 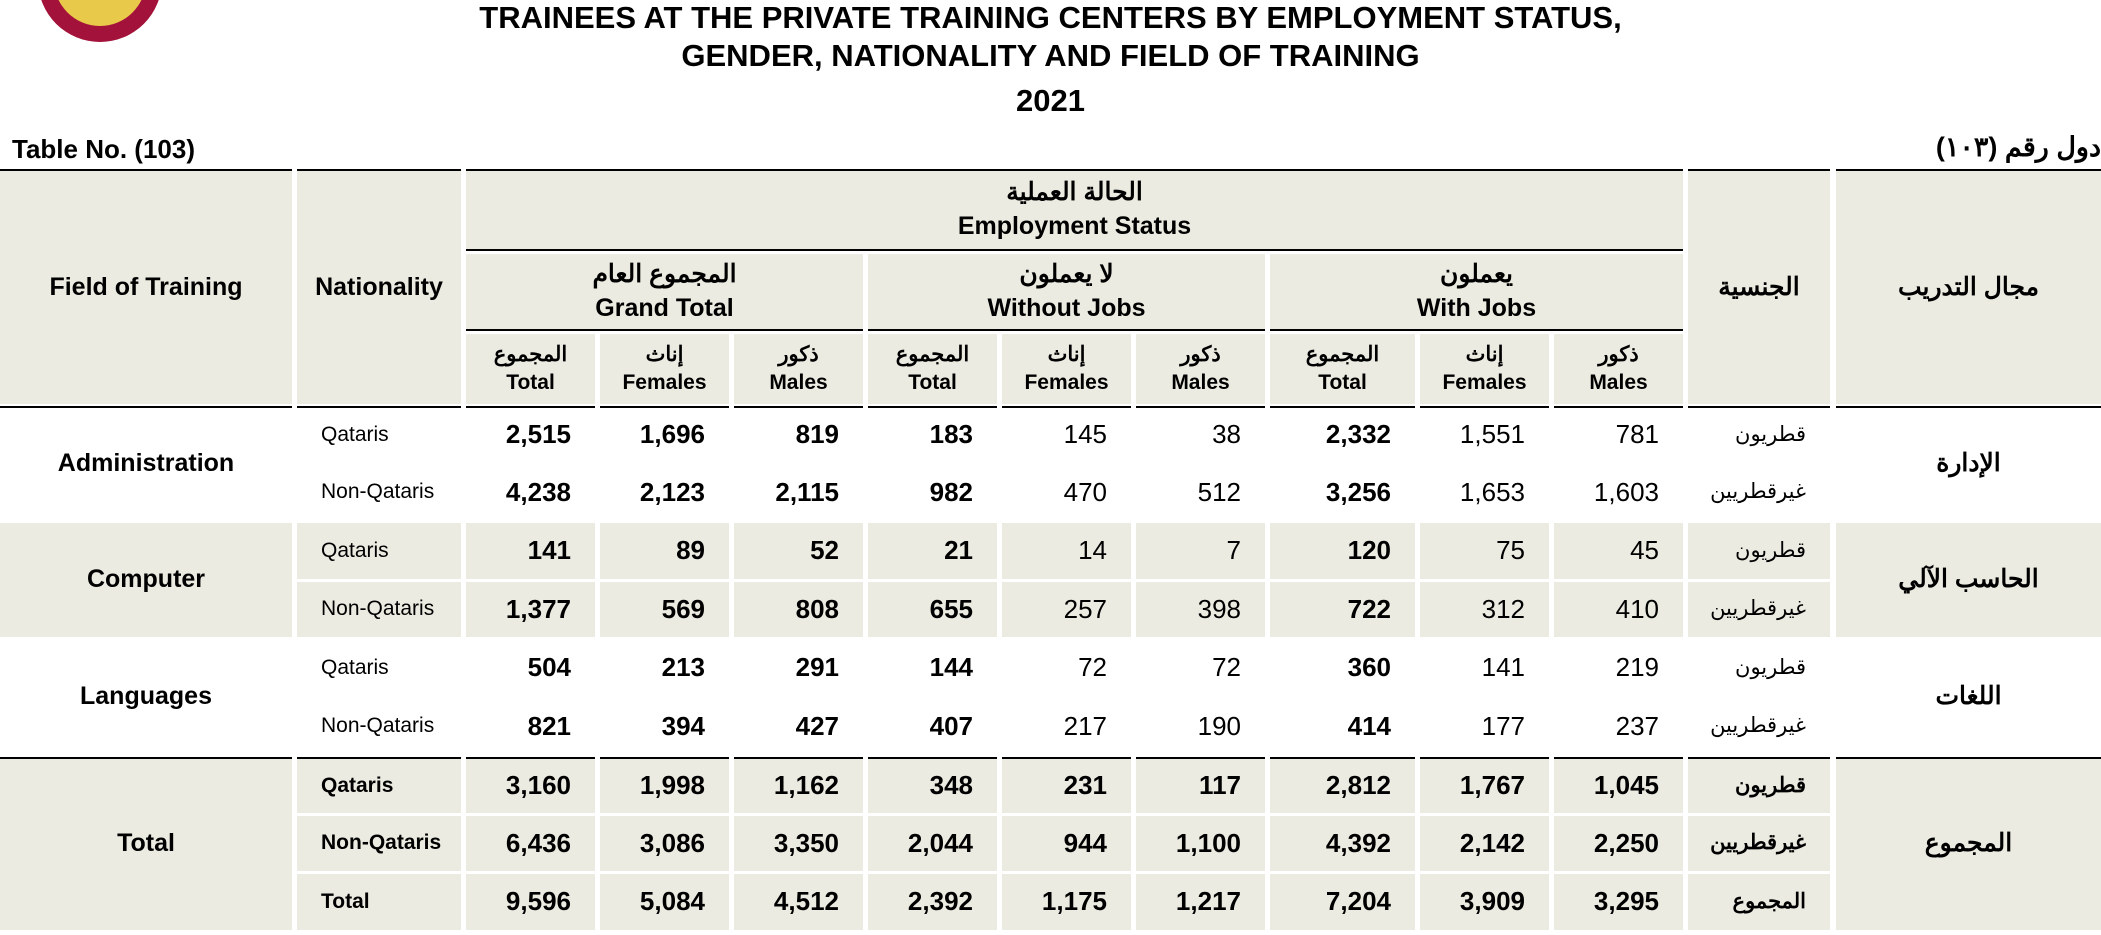 What do you see at coordinates (345, 901) in the screenshot?
I see `nationality-text: Total` at bounding box center [345, 901].